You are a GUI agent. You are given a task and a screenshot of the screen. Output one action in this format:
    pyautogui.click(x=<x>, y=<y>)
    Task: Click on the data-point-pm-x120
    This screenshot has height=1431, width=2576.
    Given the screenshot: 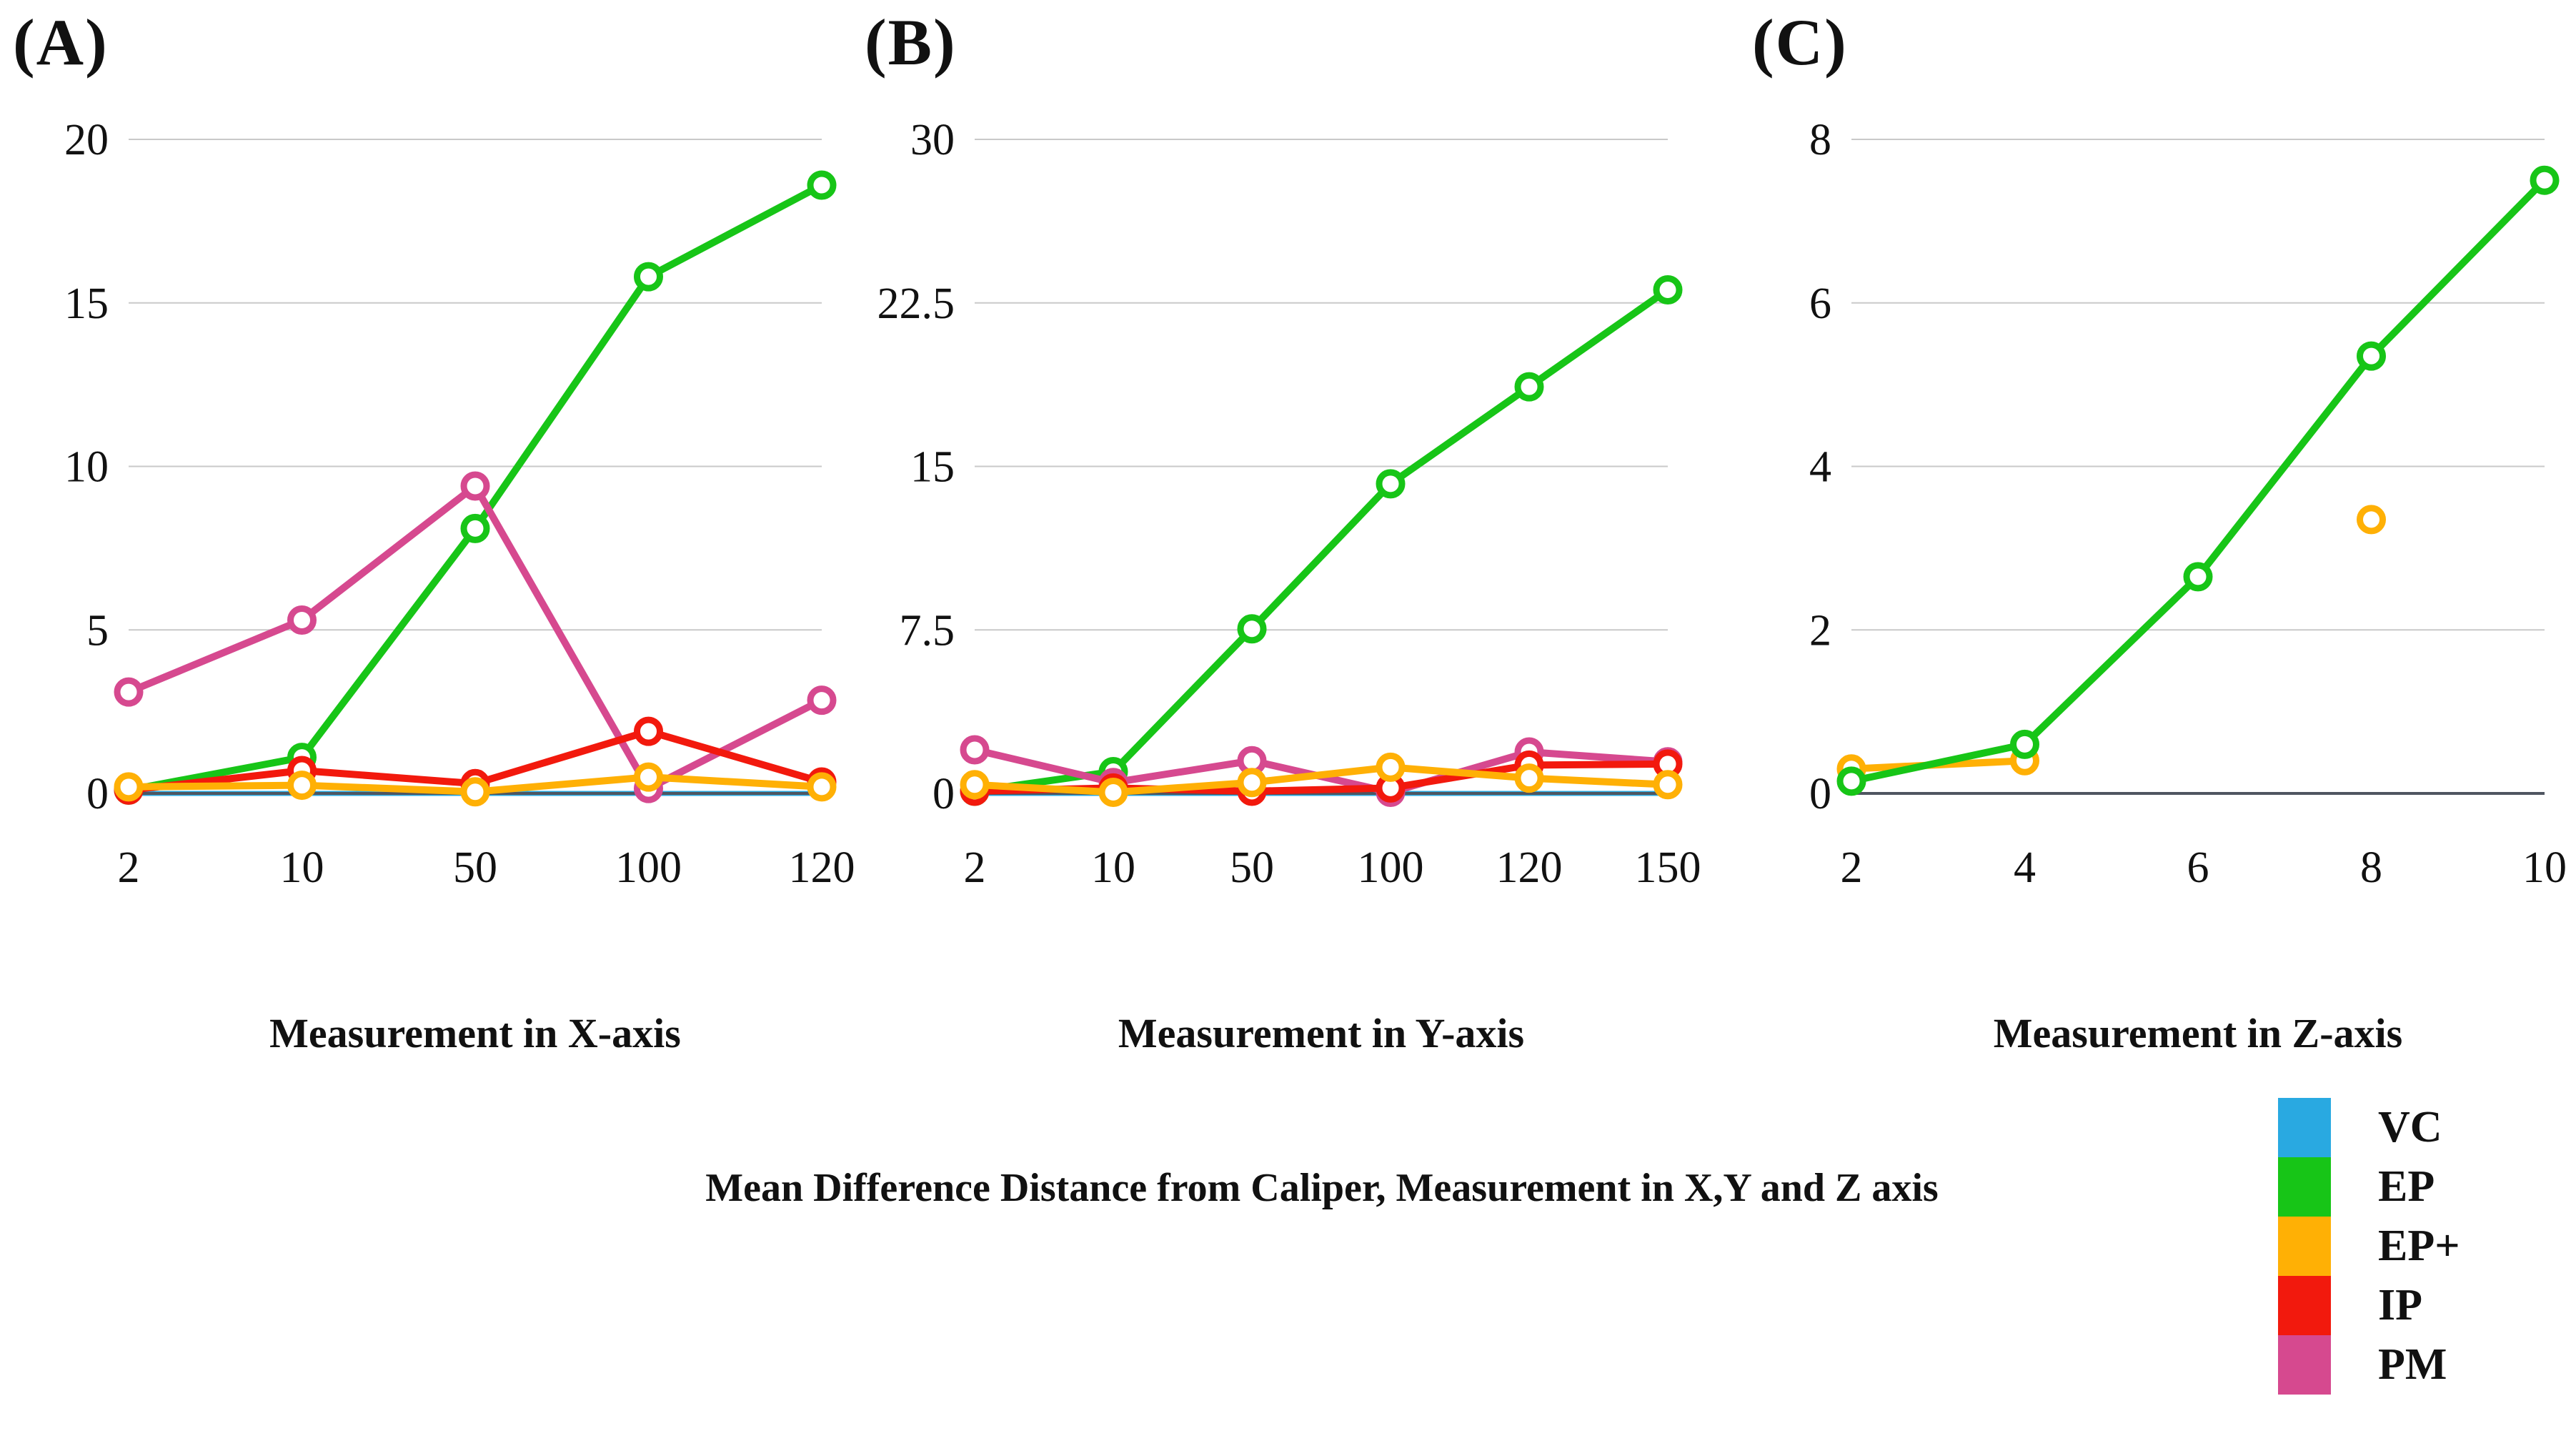 What is the action you would take?
    pyautogui.click(x=822, y=701)
    